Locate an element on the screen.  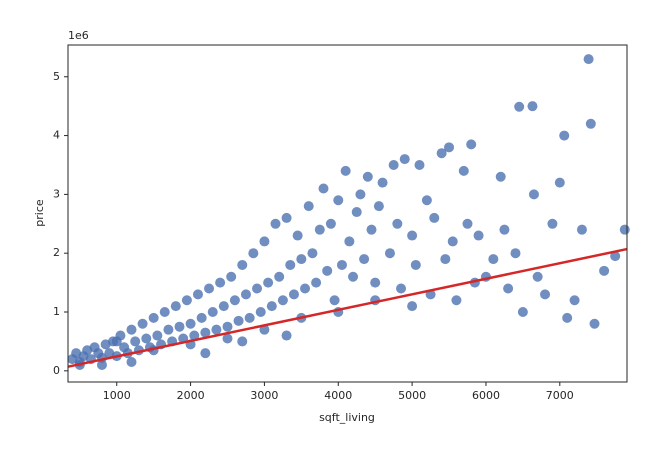
x-tick-label: 1000 is located at coordinates (117, 395).